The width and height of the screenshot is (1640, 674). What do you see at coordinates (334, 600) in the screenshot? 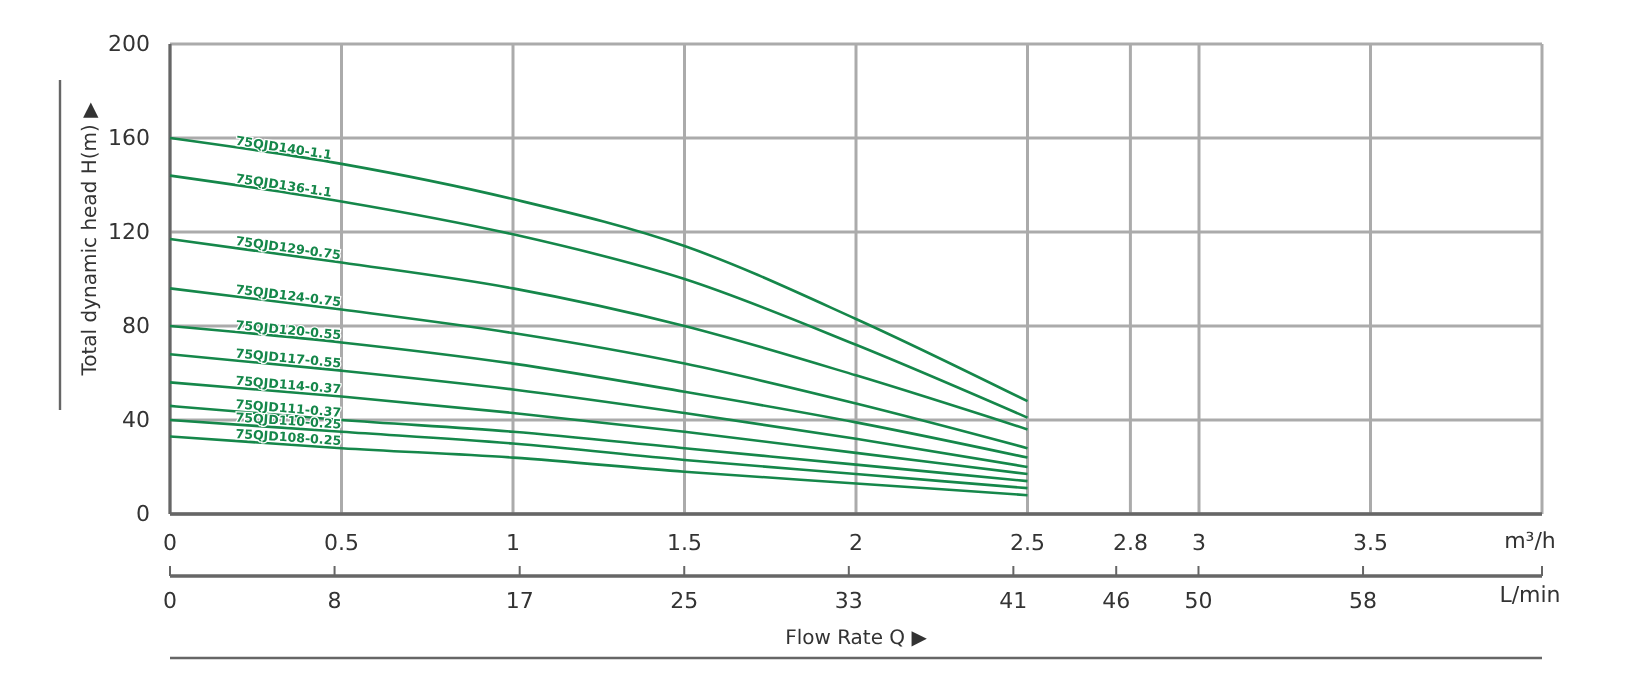
I see `x2-tick-label: 8` at bounding box center [334, 600].